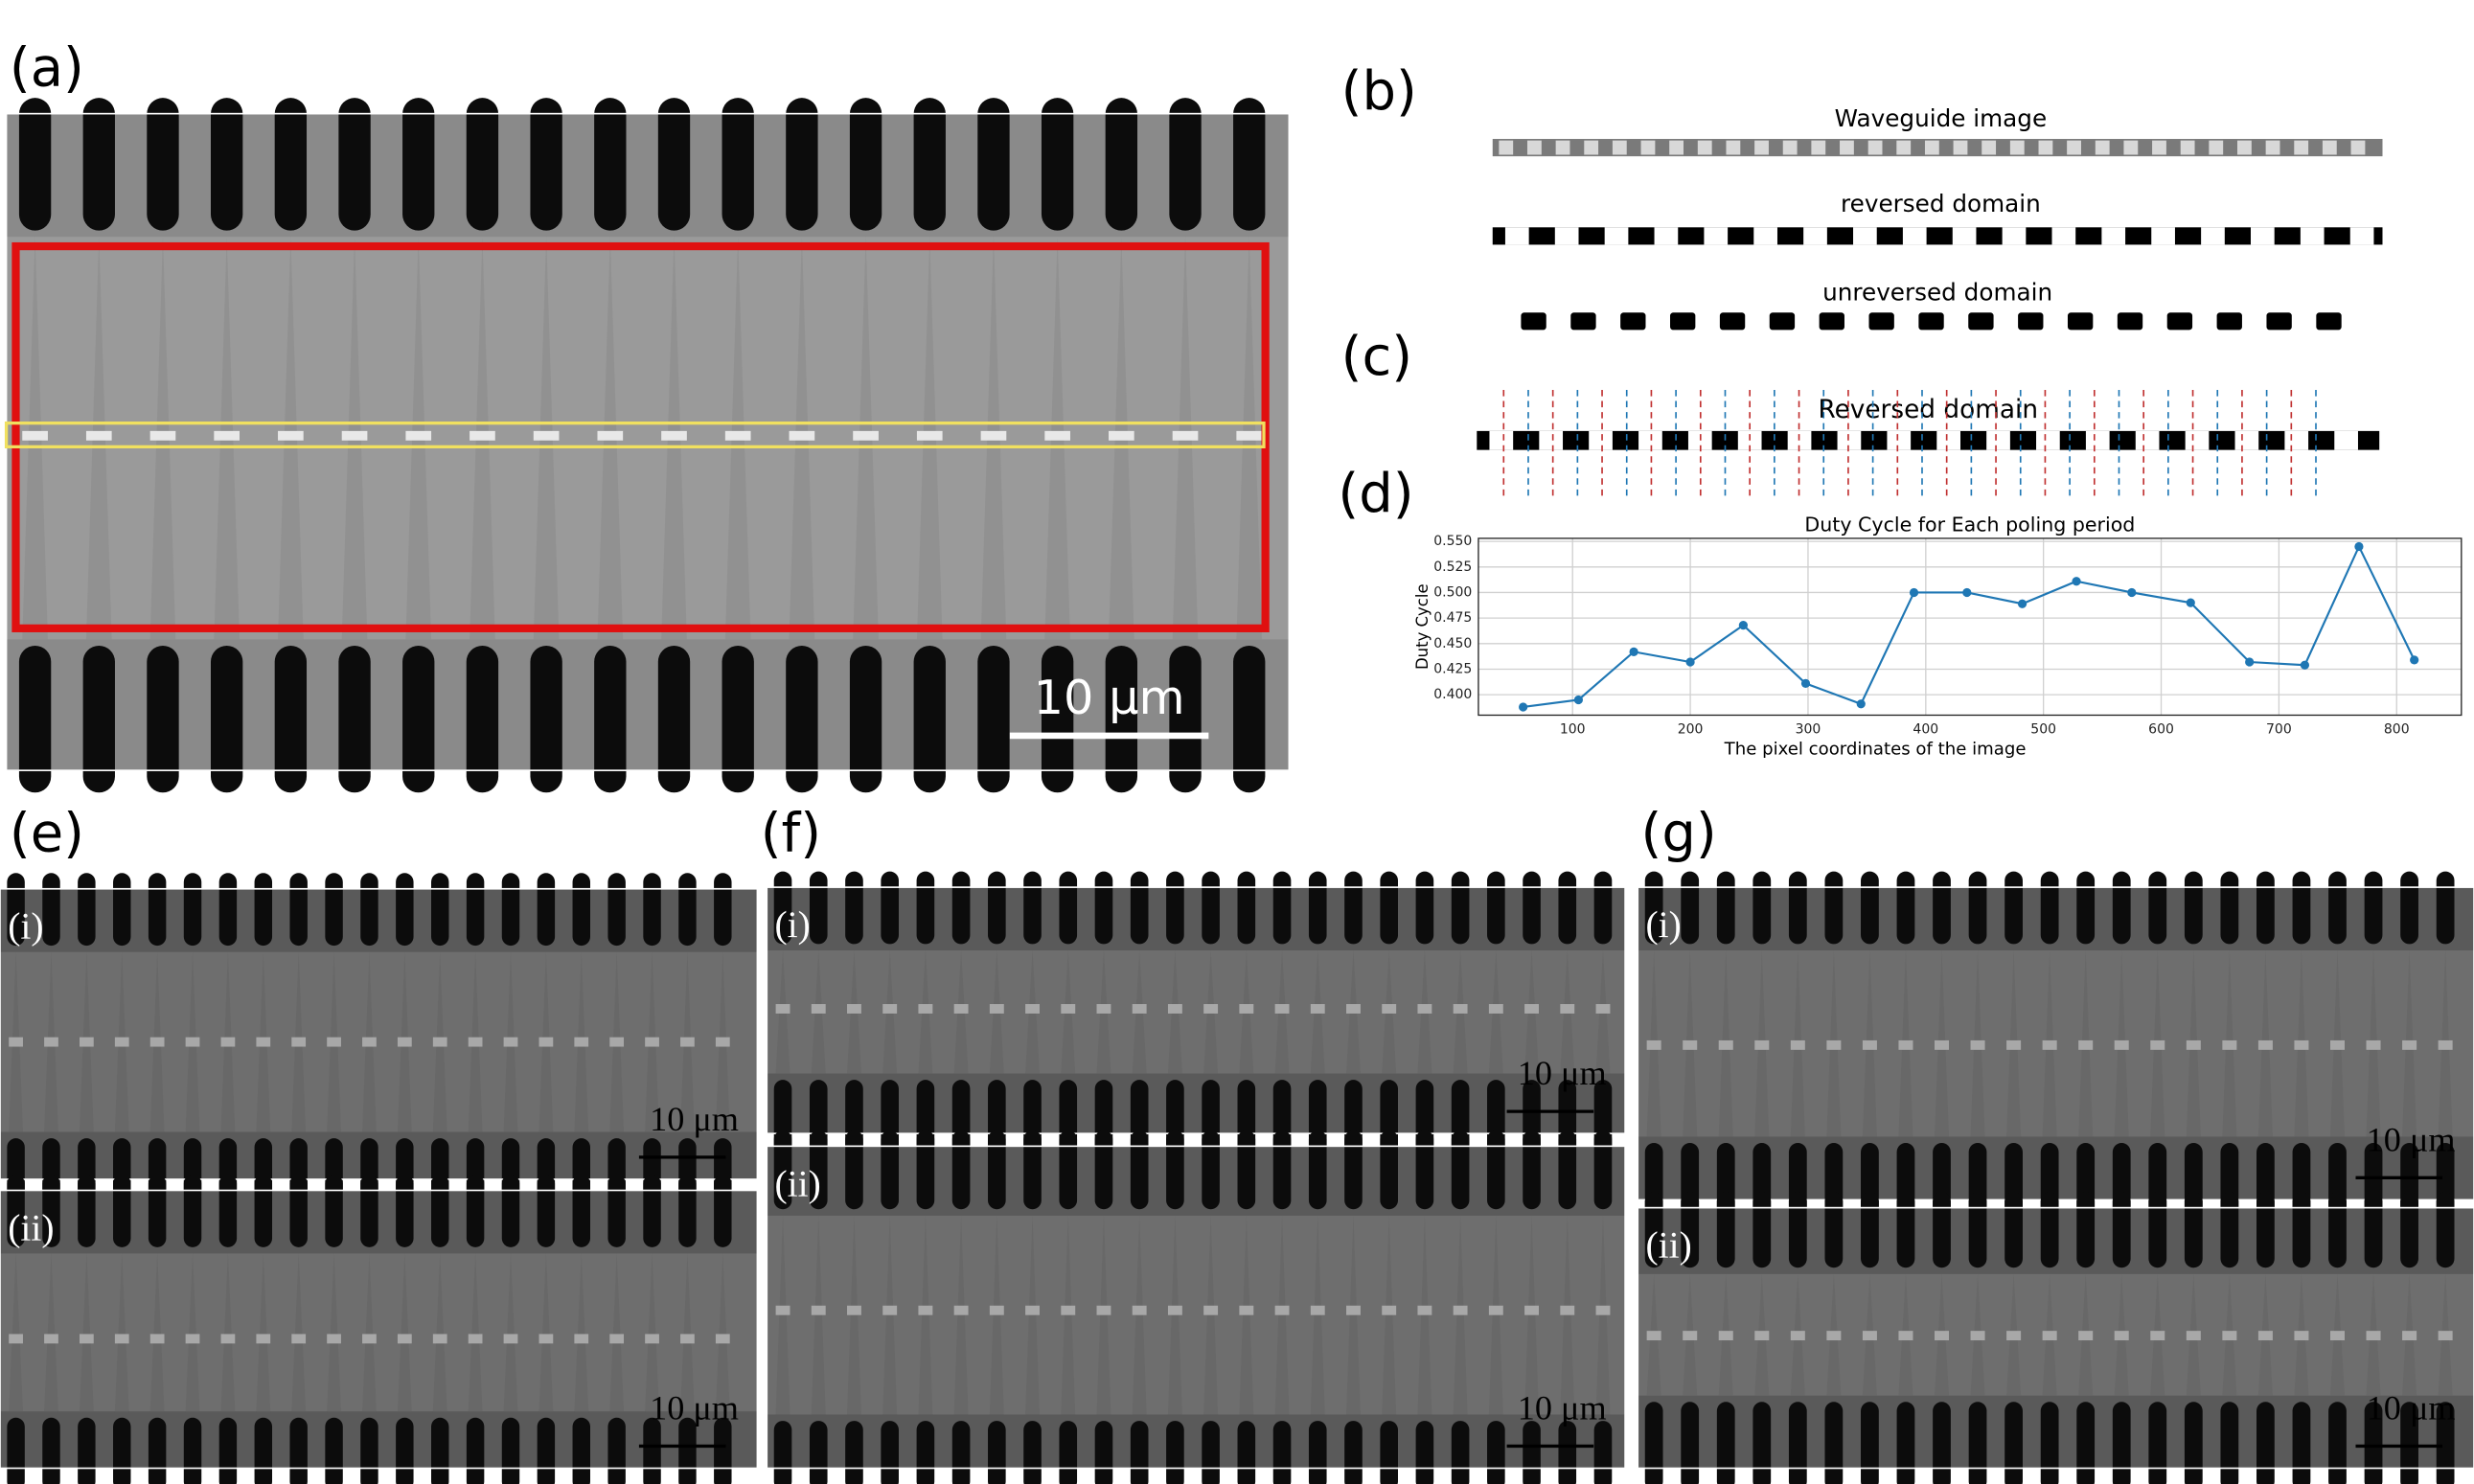  Describe the element at coordinates (2397, 729) in the screenshot. I see `x-tick-label: 800` at that location.